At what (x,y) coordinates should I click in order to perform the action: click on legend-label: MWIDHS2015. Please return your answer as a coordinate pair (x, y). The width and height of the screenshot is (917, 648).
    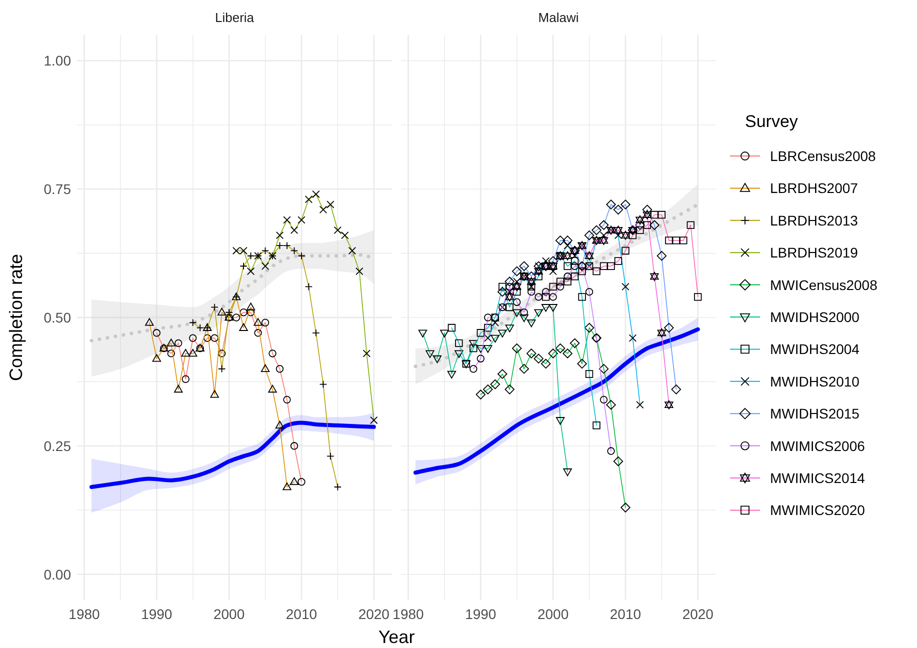
    Looking at the image, I should click on (815, 414).